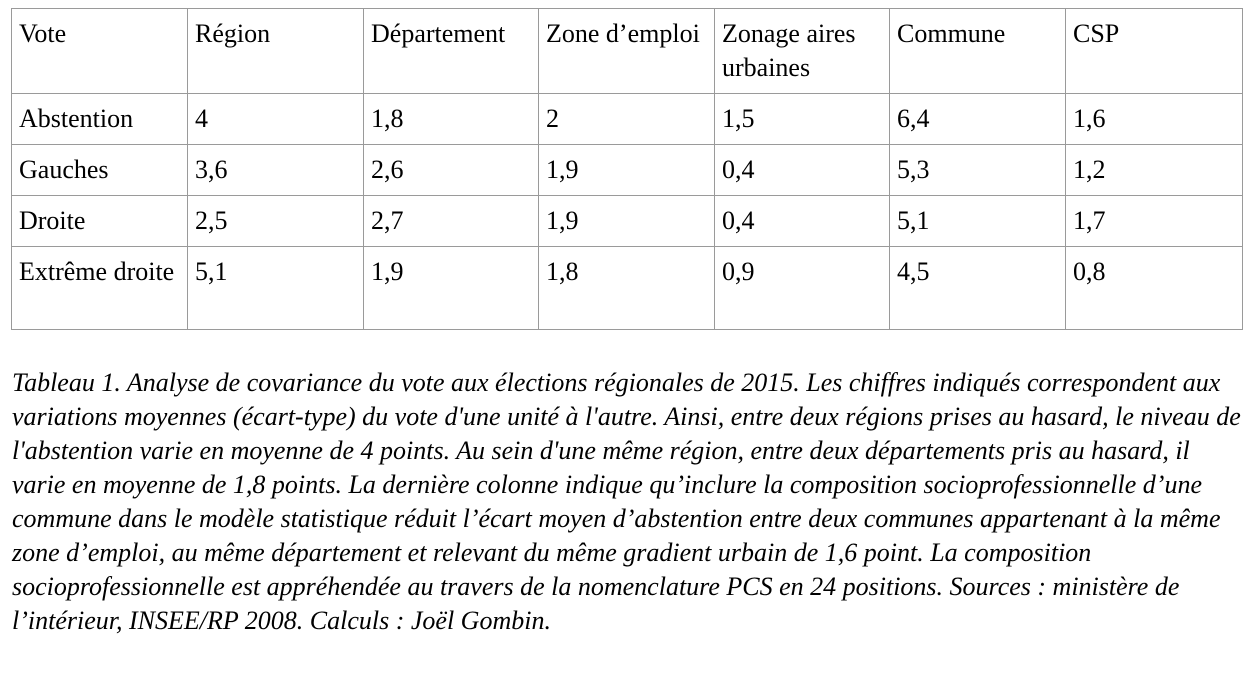 Image resolution: width=1254 pixels, height=687 pixels. I want to click on row-label-cell: Extrême droite, so click(99, 288).